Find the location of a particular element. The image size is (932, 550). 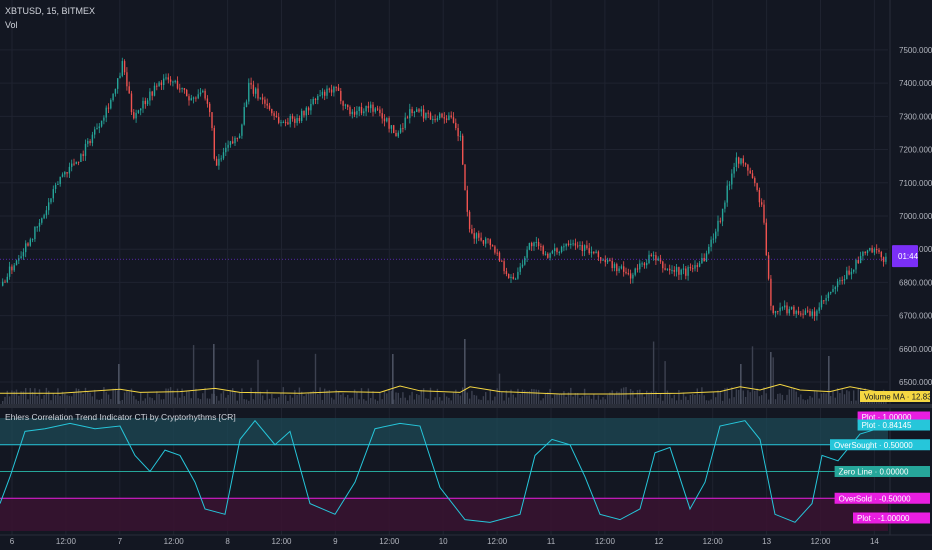

volume-label: Vol is located at coordinates (11, 25).